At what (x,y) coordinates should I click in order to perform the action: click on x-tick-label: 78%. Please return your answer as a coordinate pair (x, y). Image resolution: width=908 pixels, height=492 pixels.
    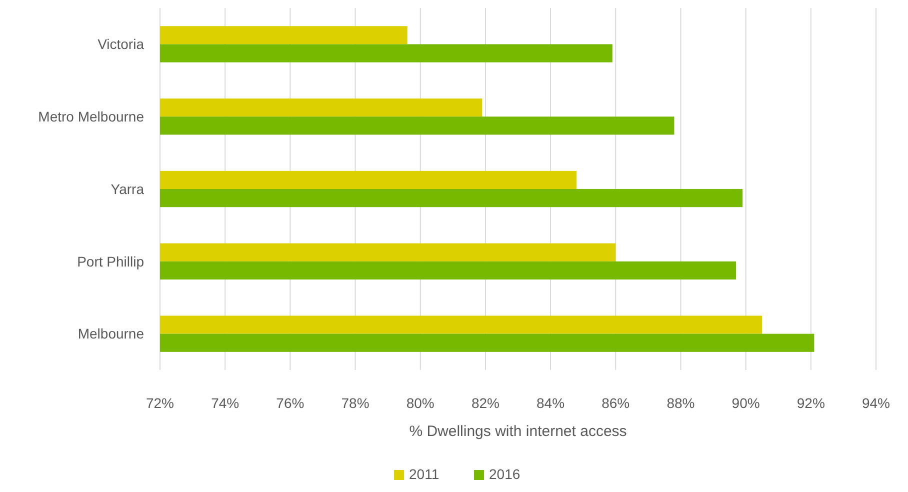
    Looking at the image, I should click on (355, 403).